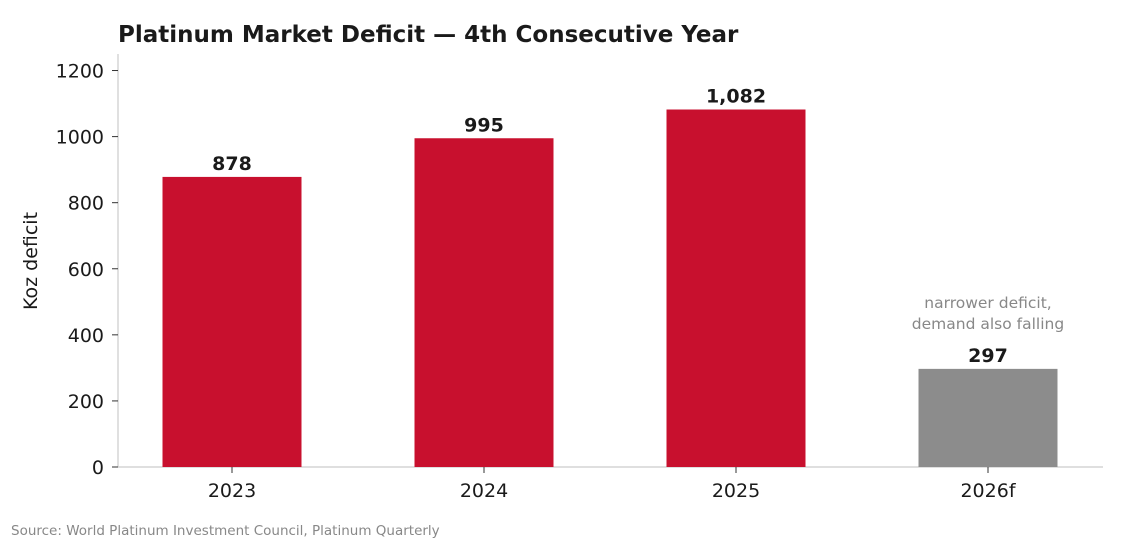  Describe the element at coordinates (484, 125) in the screenshot. I see `bar-value-label: 995` at that location.